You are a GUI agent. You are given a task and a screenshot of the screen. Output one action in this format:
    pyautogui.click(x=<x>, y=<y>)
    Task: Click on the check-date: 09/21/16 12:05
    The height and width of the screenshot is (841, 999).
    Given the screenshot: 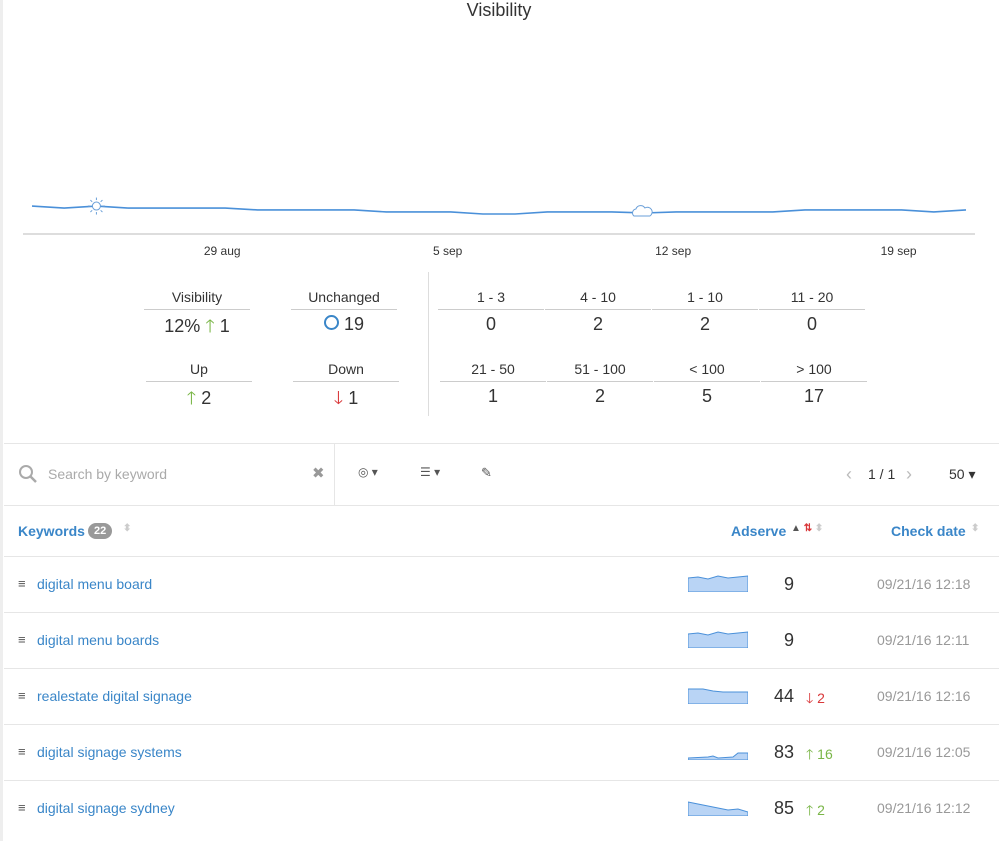 What is the action you would take?
    pyautogui.click(x=924, y=752)
    